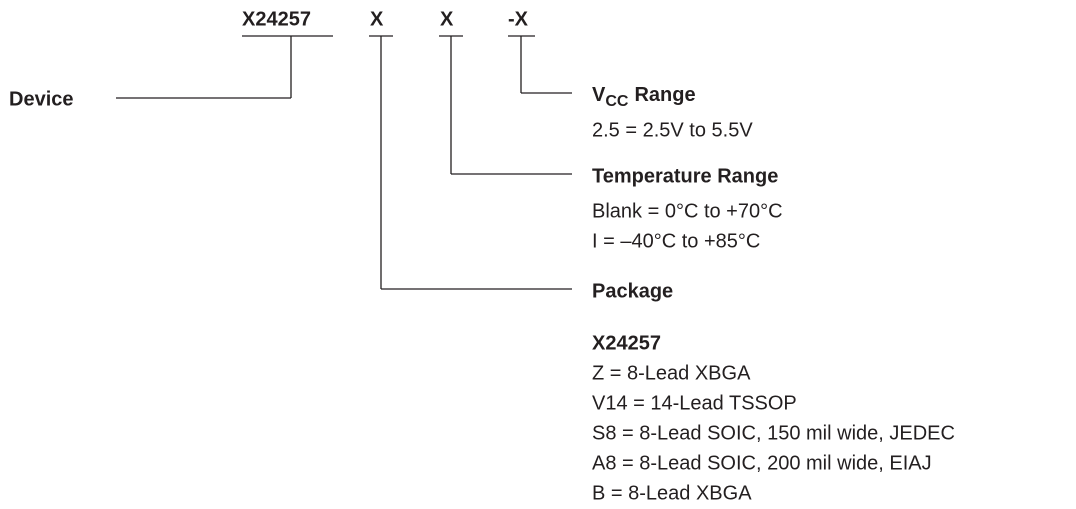 The height and width of the screenshot is (509, 1076). What do you see at coordinates (687, 211) in the screenshot?
I see `option: Blank = 0°C to +70°C` at bounding box center [687, 211].